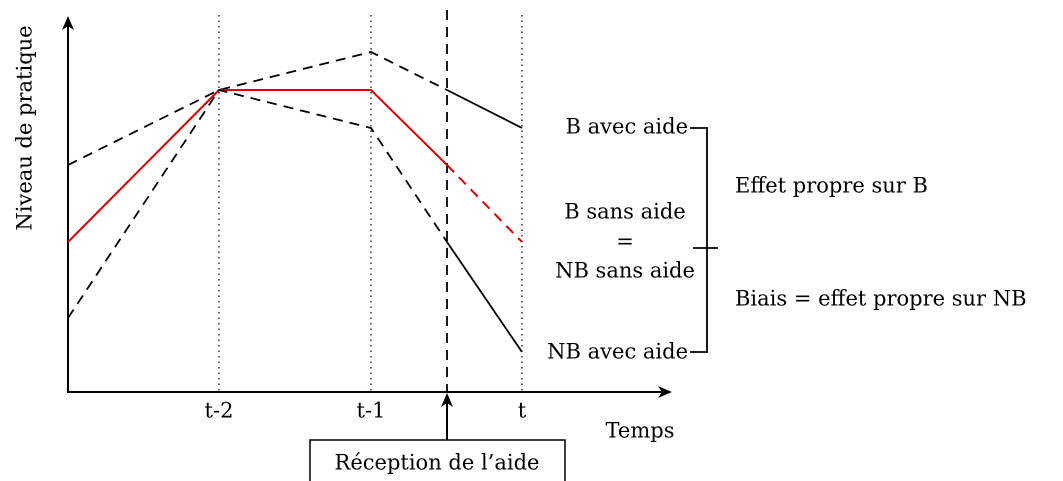 This screenshot has width=1063, height=481. What do you see at coordinates (25, 127) in the screenshot?
I see `y-axis-label: Niveau de pratique` at bounding box center [25, 127].